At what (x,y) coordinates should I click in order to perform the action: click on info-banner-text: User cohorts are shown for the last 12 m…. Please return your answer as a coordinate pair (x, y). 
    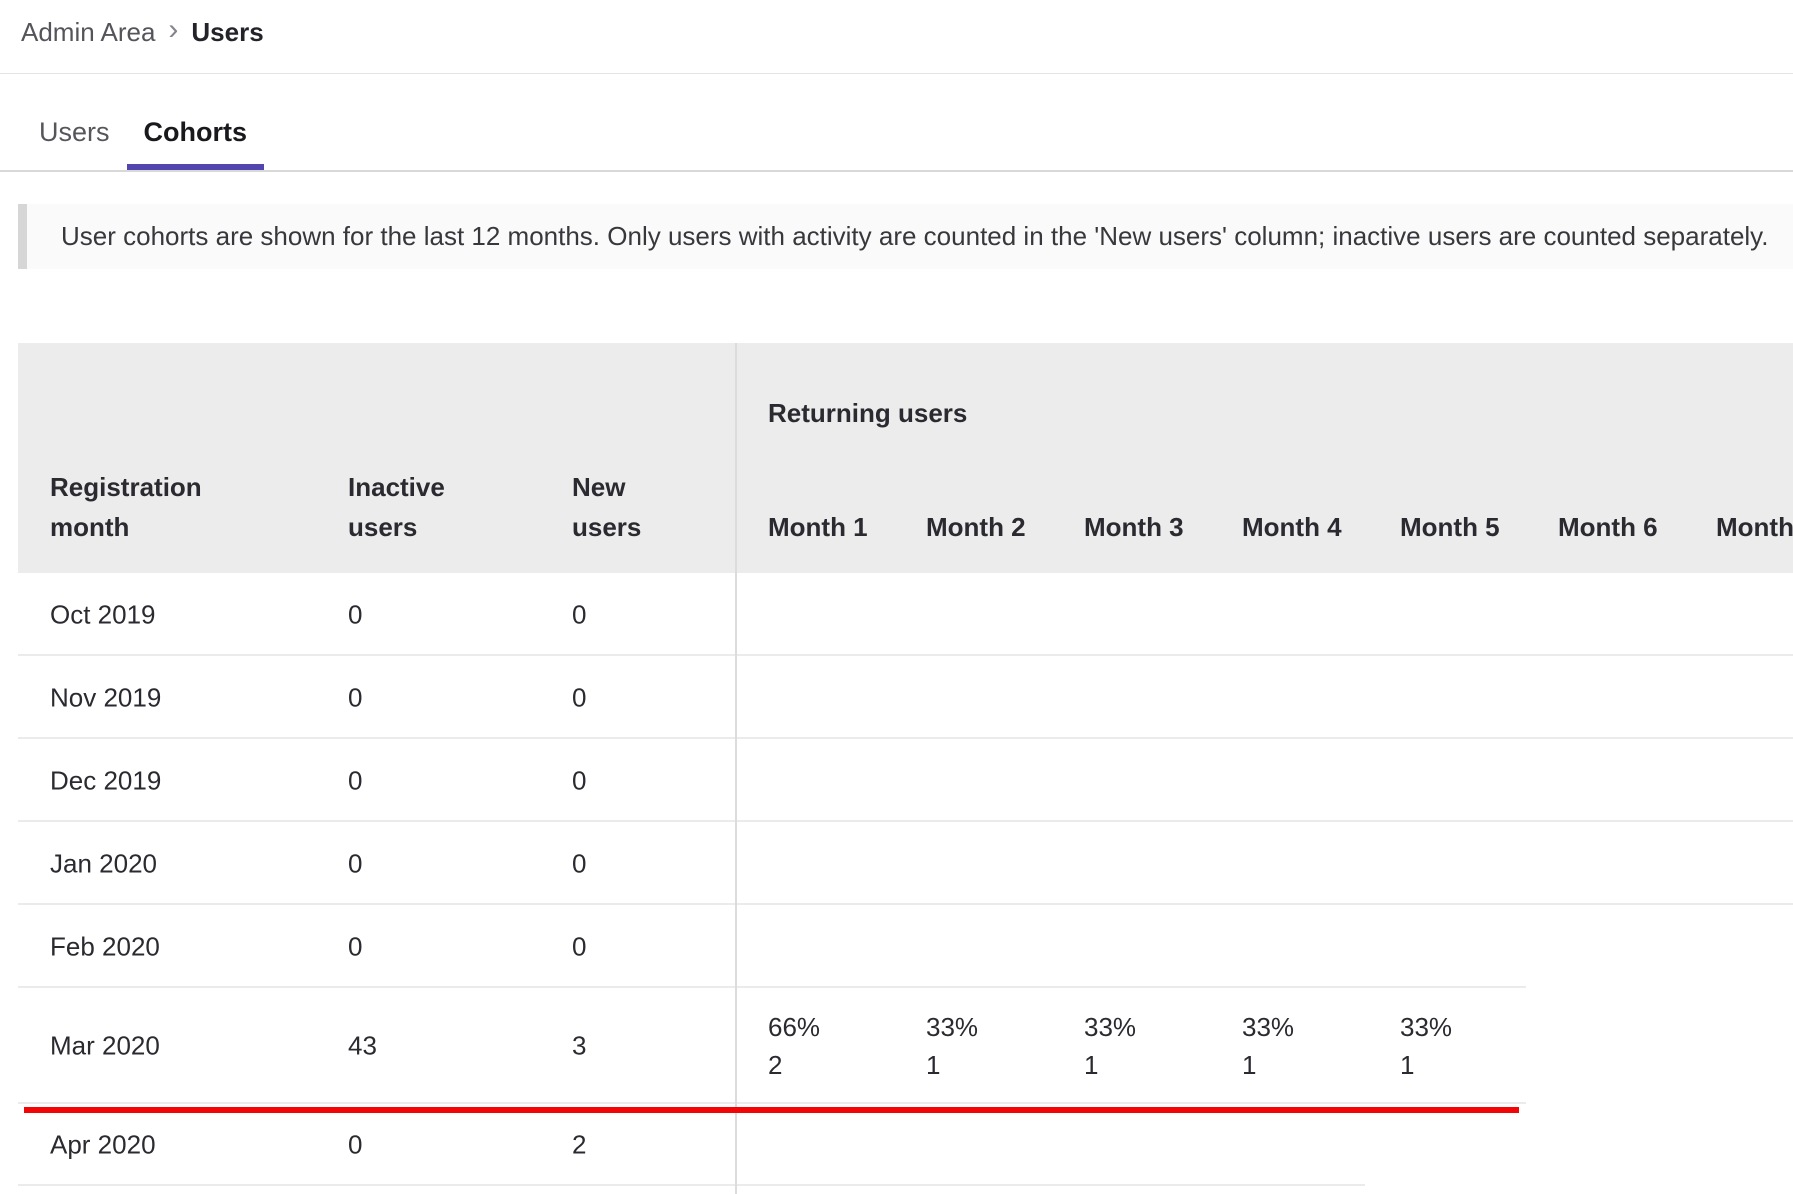
    Looking at the image, I should click on (915, 236).